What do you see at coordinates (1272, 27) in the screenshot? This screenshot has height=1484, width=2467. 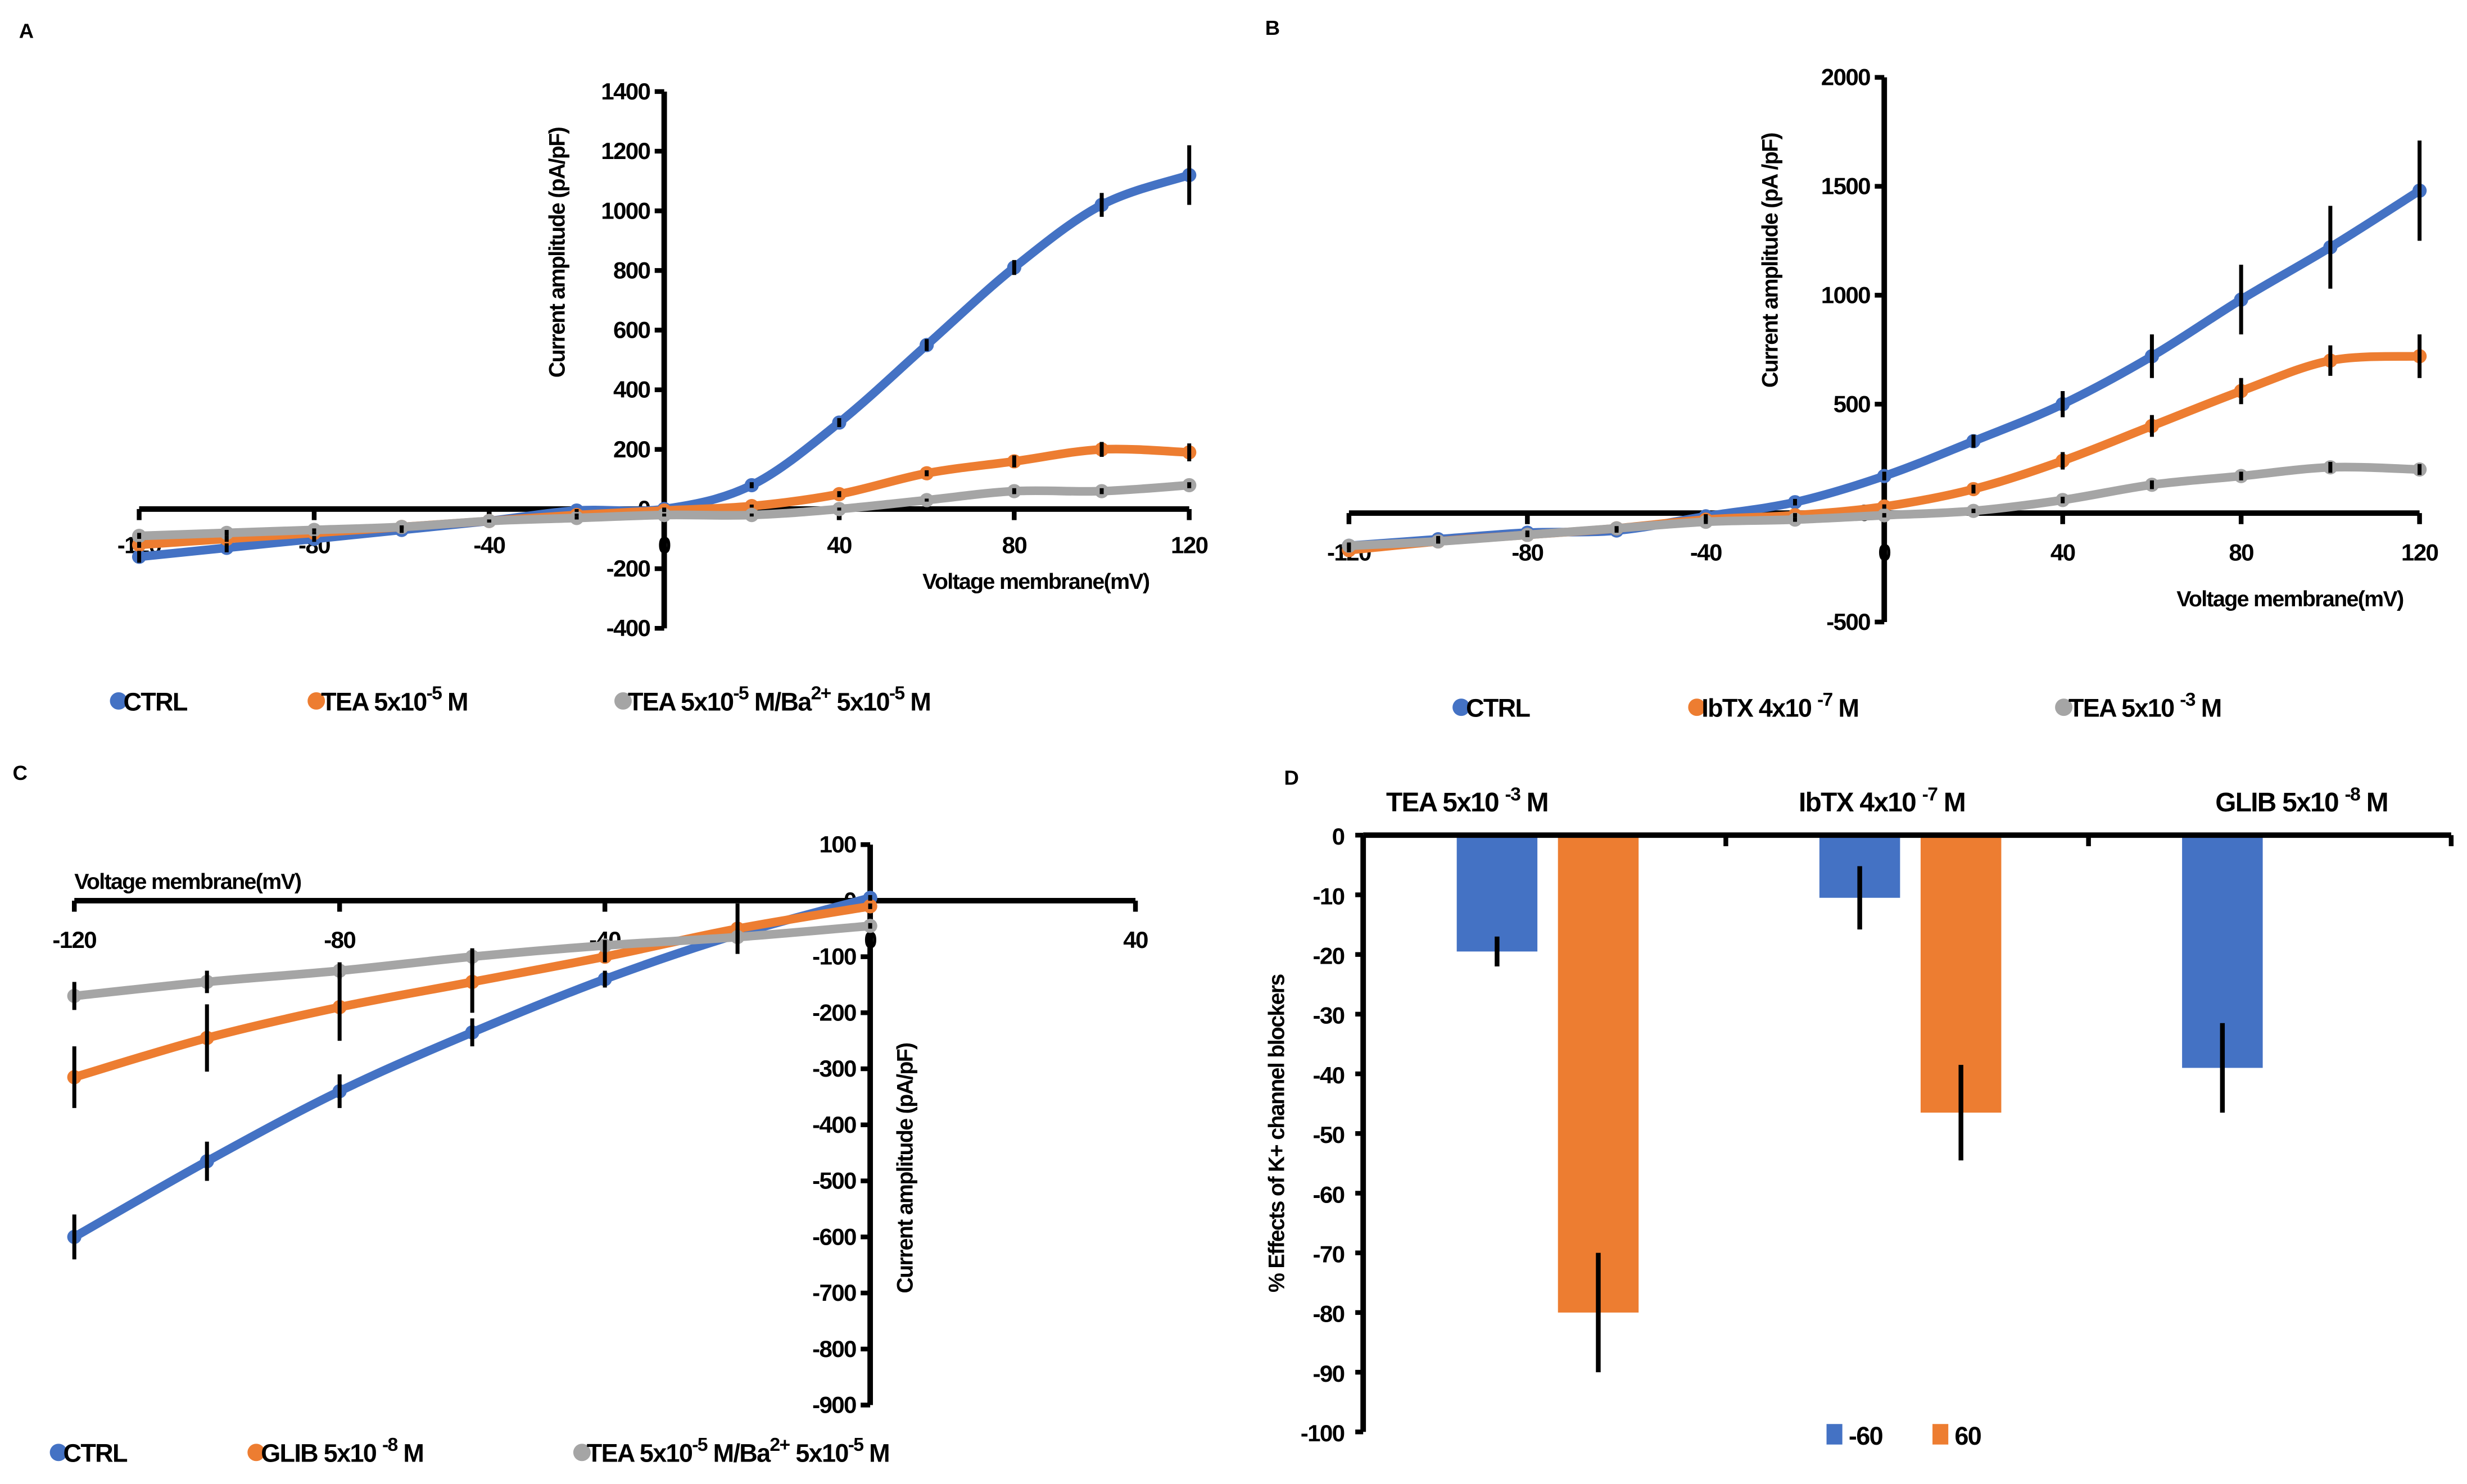 I see `panel-label: B` at bounding box center [1272, 27].